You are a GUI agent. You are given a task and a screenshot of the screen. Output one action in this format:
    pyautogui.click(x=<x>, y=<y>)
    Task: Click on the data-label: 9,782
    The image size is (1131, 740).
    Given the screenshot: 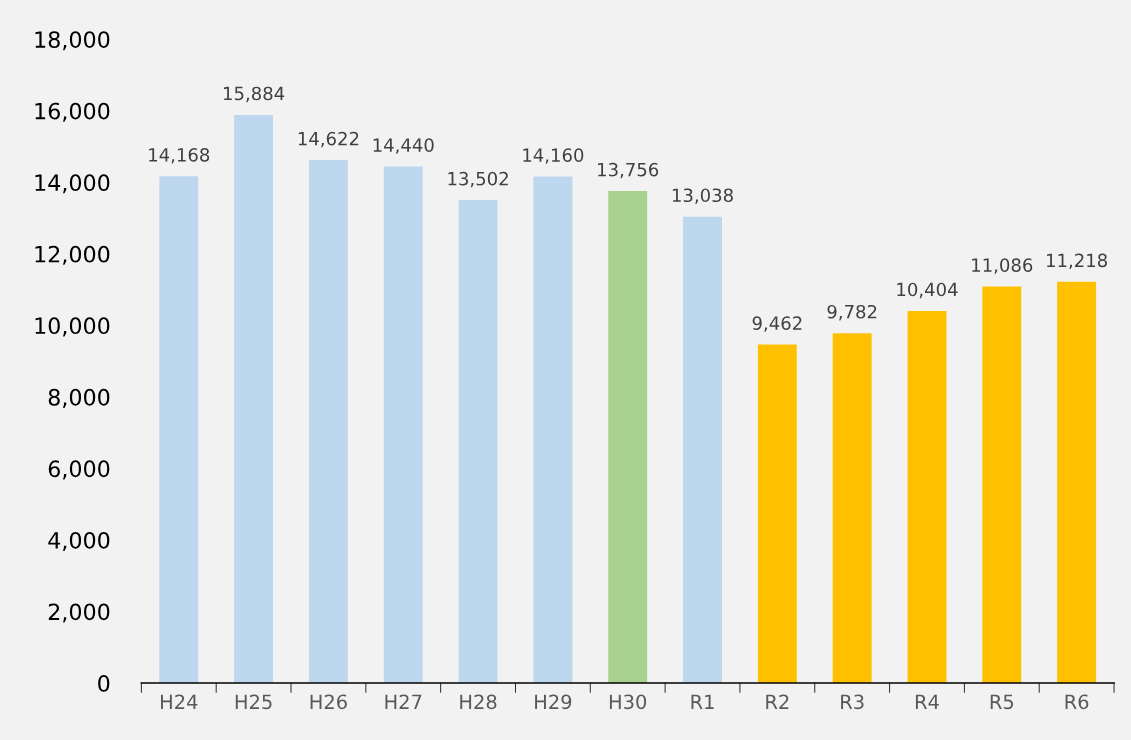 What is the action you would take?
    pyautogui.click(x=852, y=312)
    